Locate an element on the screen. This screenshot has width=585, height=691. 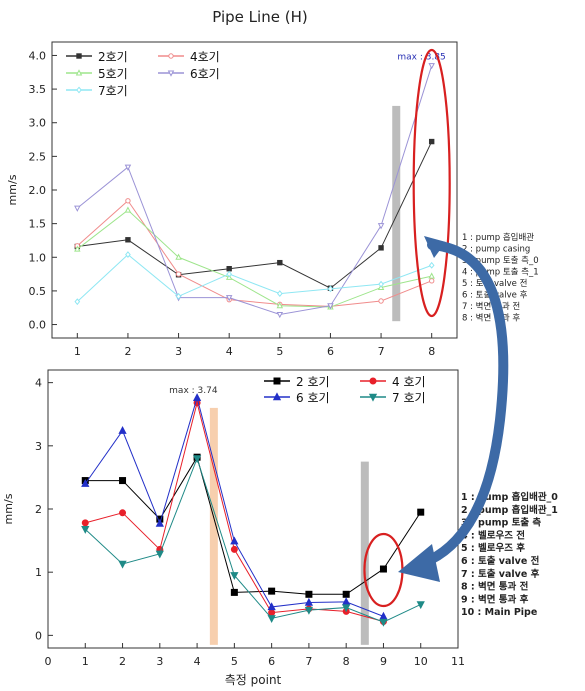
x-axis-label: 측정 point is located at coordinates (253, 680).